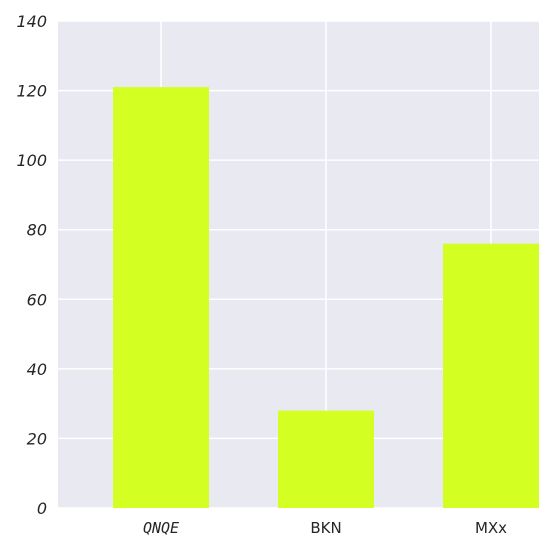 The width and height of the screenshot is (553, 553). I want to click on y-tick-label: 120, so click(31, 91).